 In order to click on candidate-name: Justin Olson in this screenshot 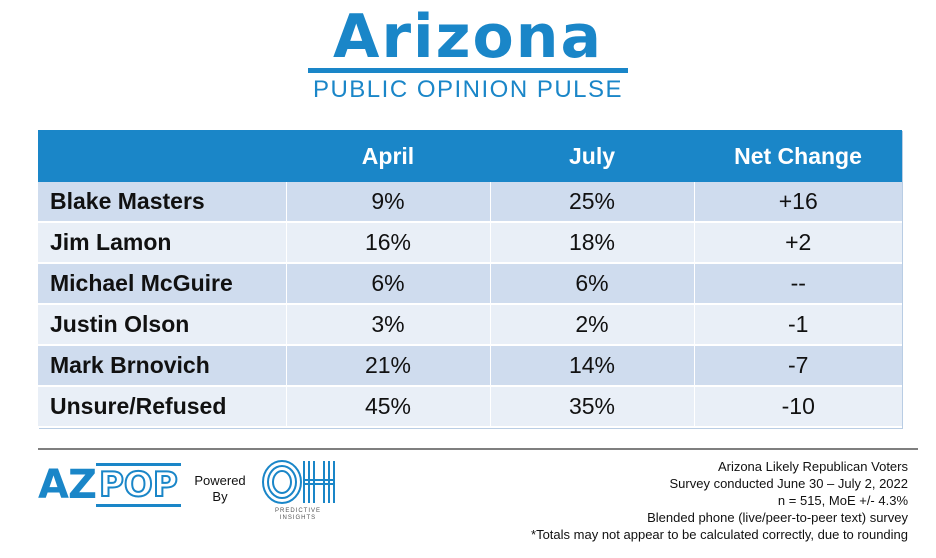, I will do `click(162, 325)`.